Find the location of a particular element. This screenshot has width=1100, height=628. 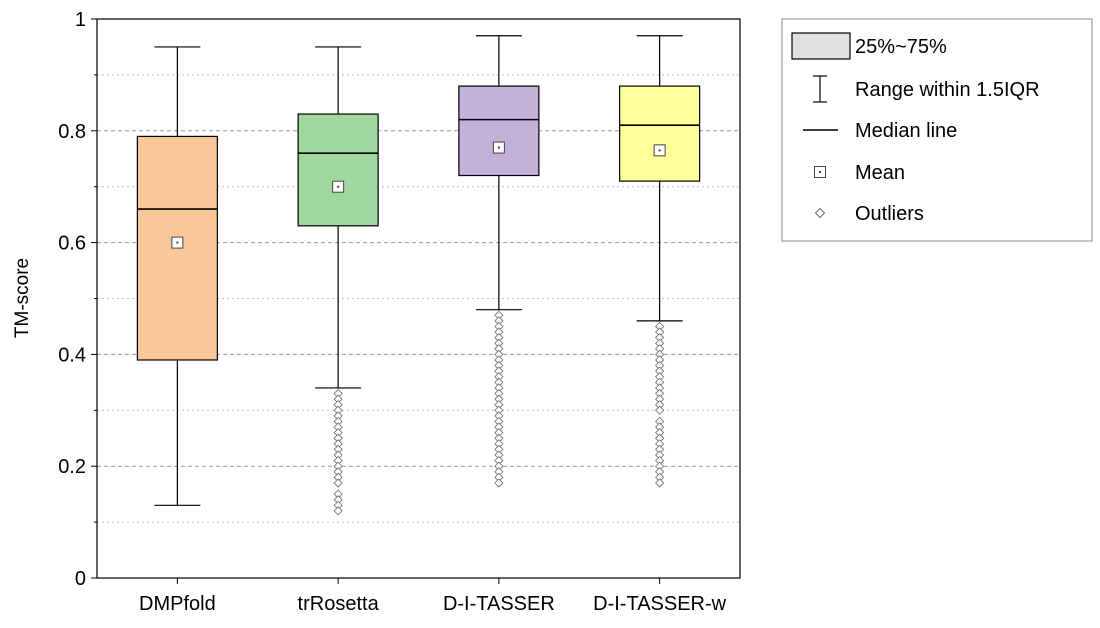

x-tick-label: DMPfold is located at coordinates (177, 604).